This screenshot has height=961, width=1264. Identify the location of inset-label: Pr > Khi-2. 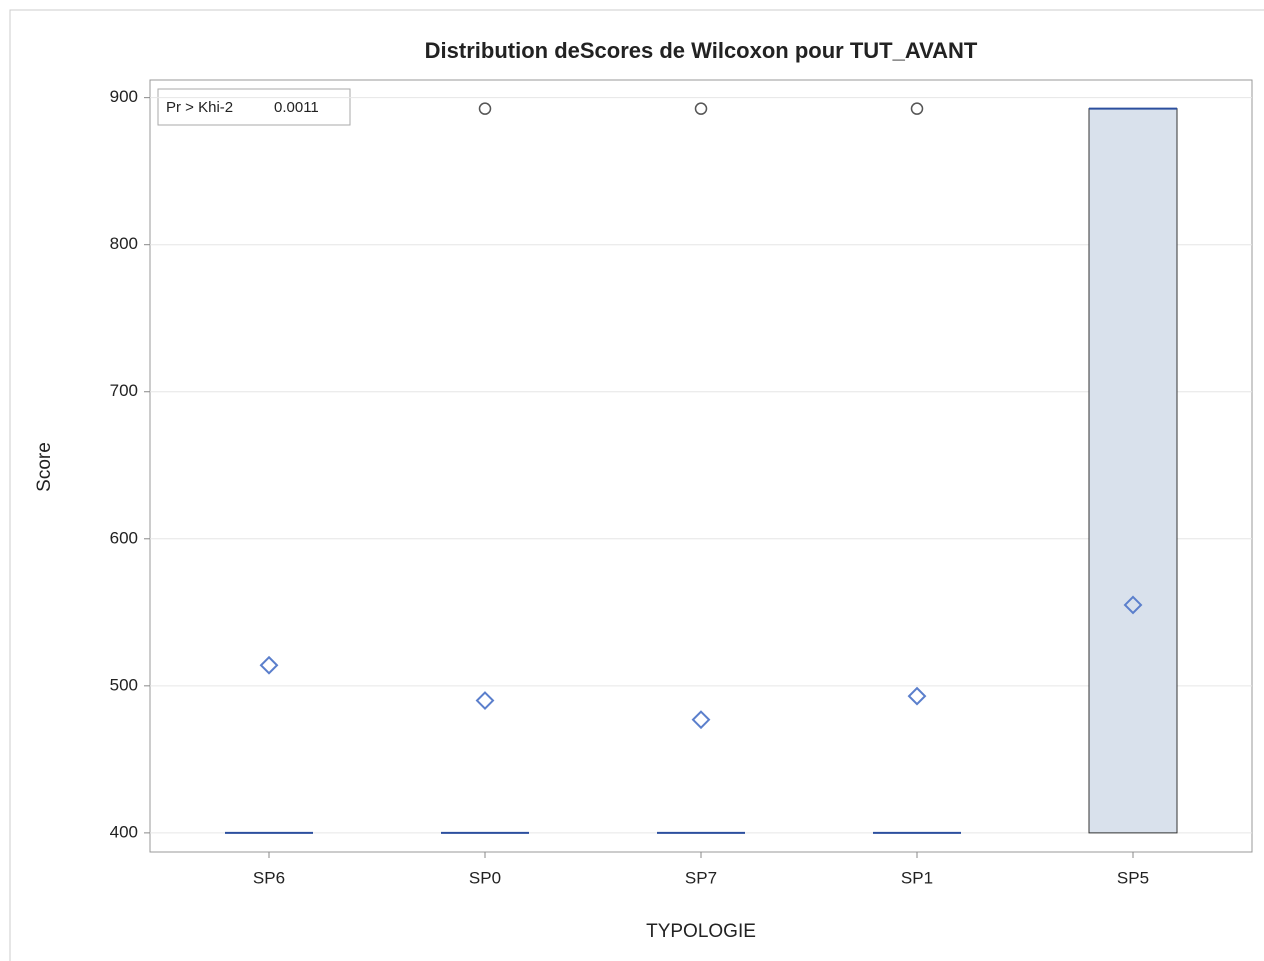
(199, 107).